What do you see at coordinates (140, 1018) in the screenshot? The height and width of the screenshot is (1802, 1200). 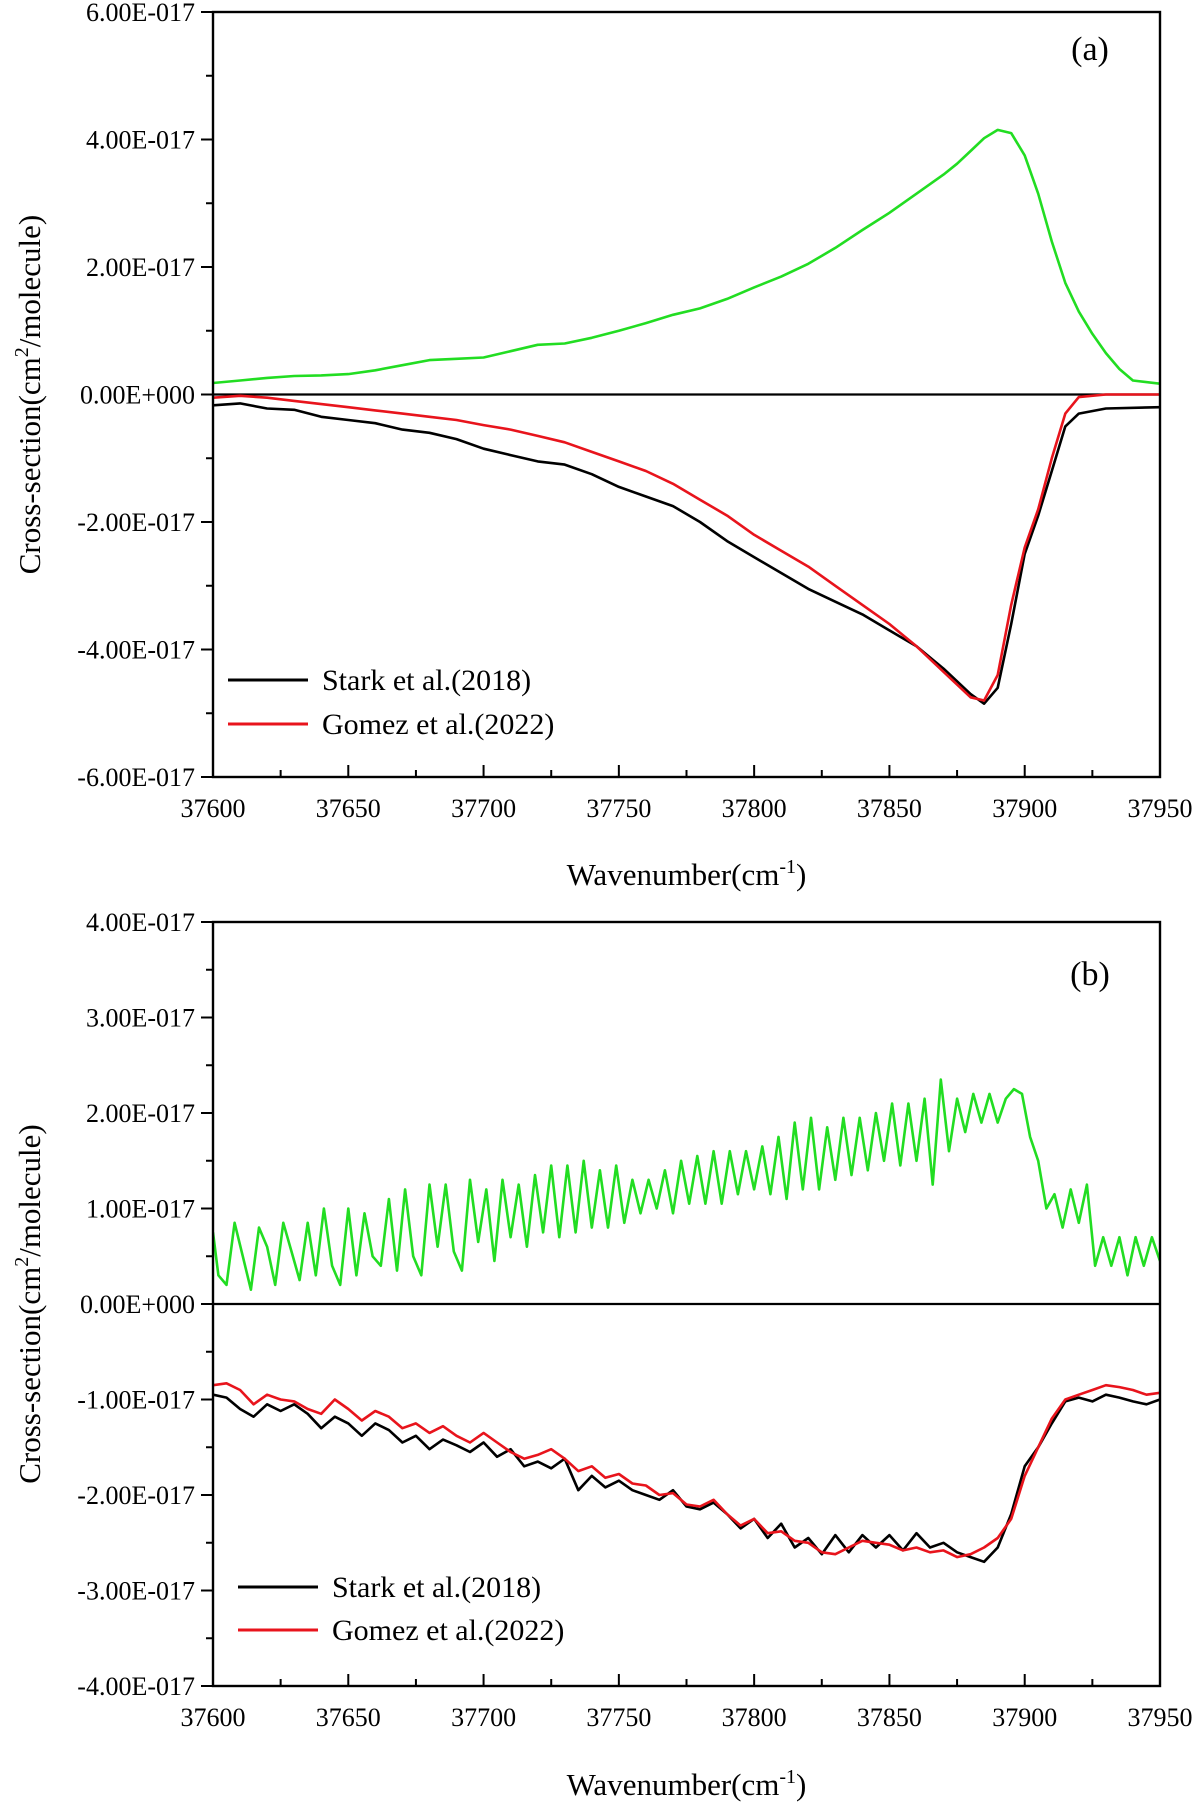 I see `y-tick-label: 3.00E-017` at bounding box center [140, 1018].